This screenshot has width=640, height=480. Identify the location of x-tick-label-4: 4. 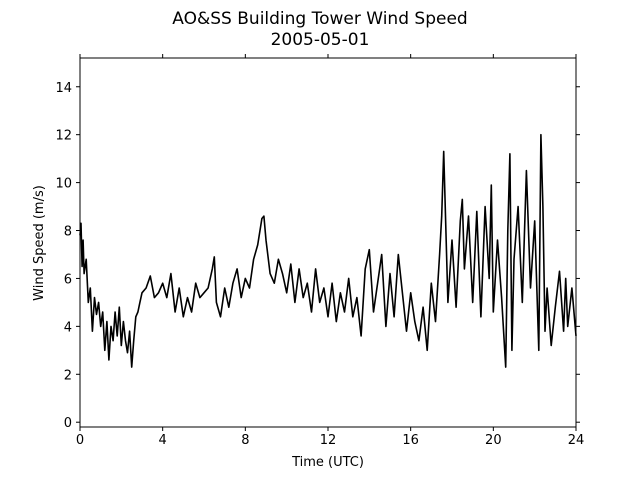
(163, 440).